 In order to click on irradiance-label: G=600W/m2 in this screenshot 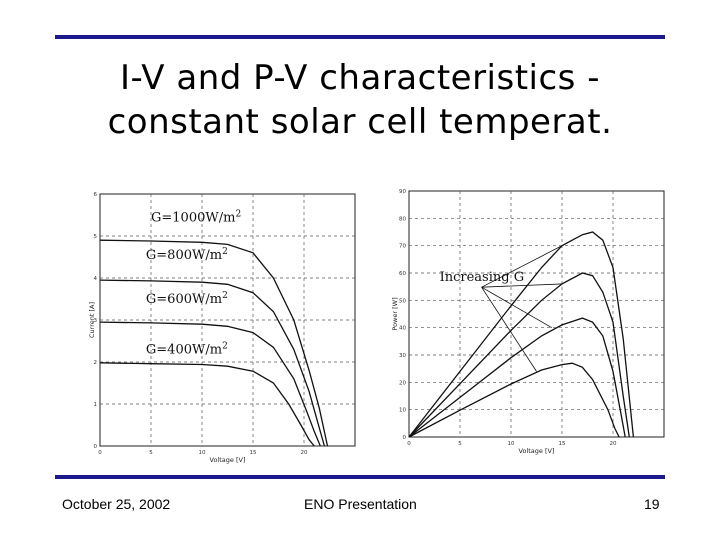, I will do `click(187, 299)`.